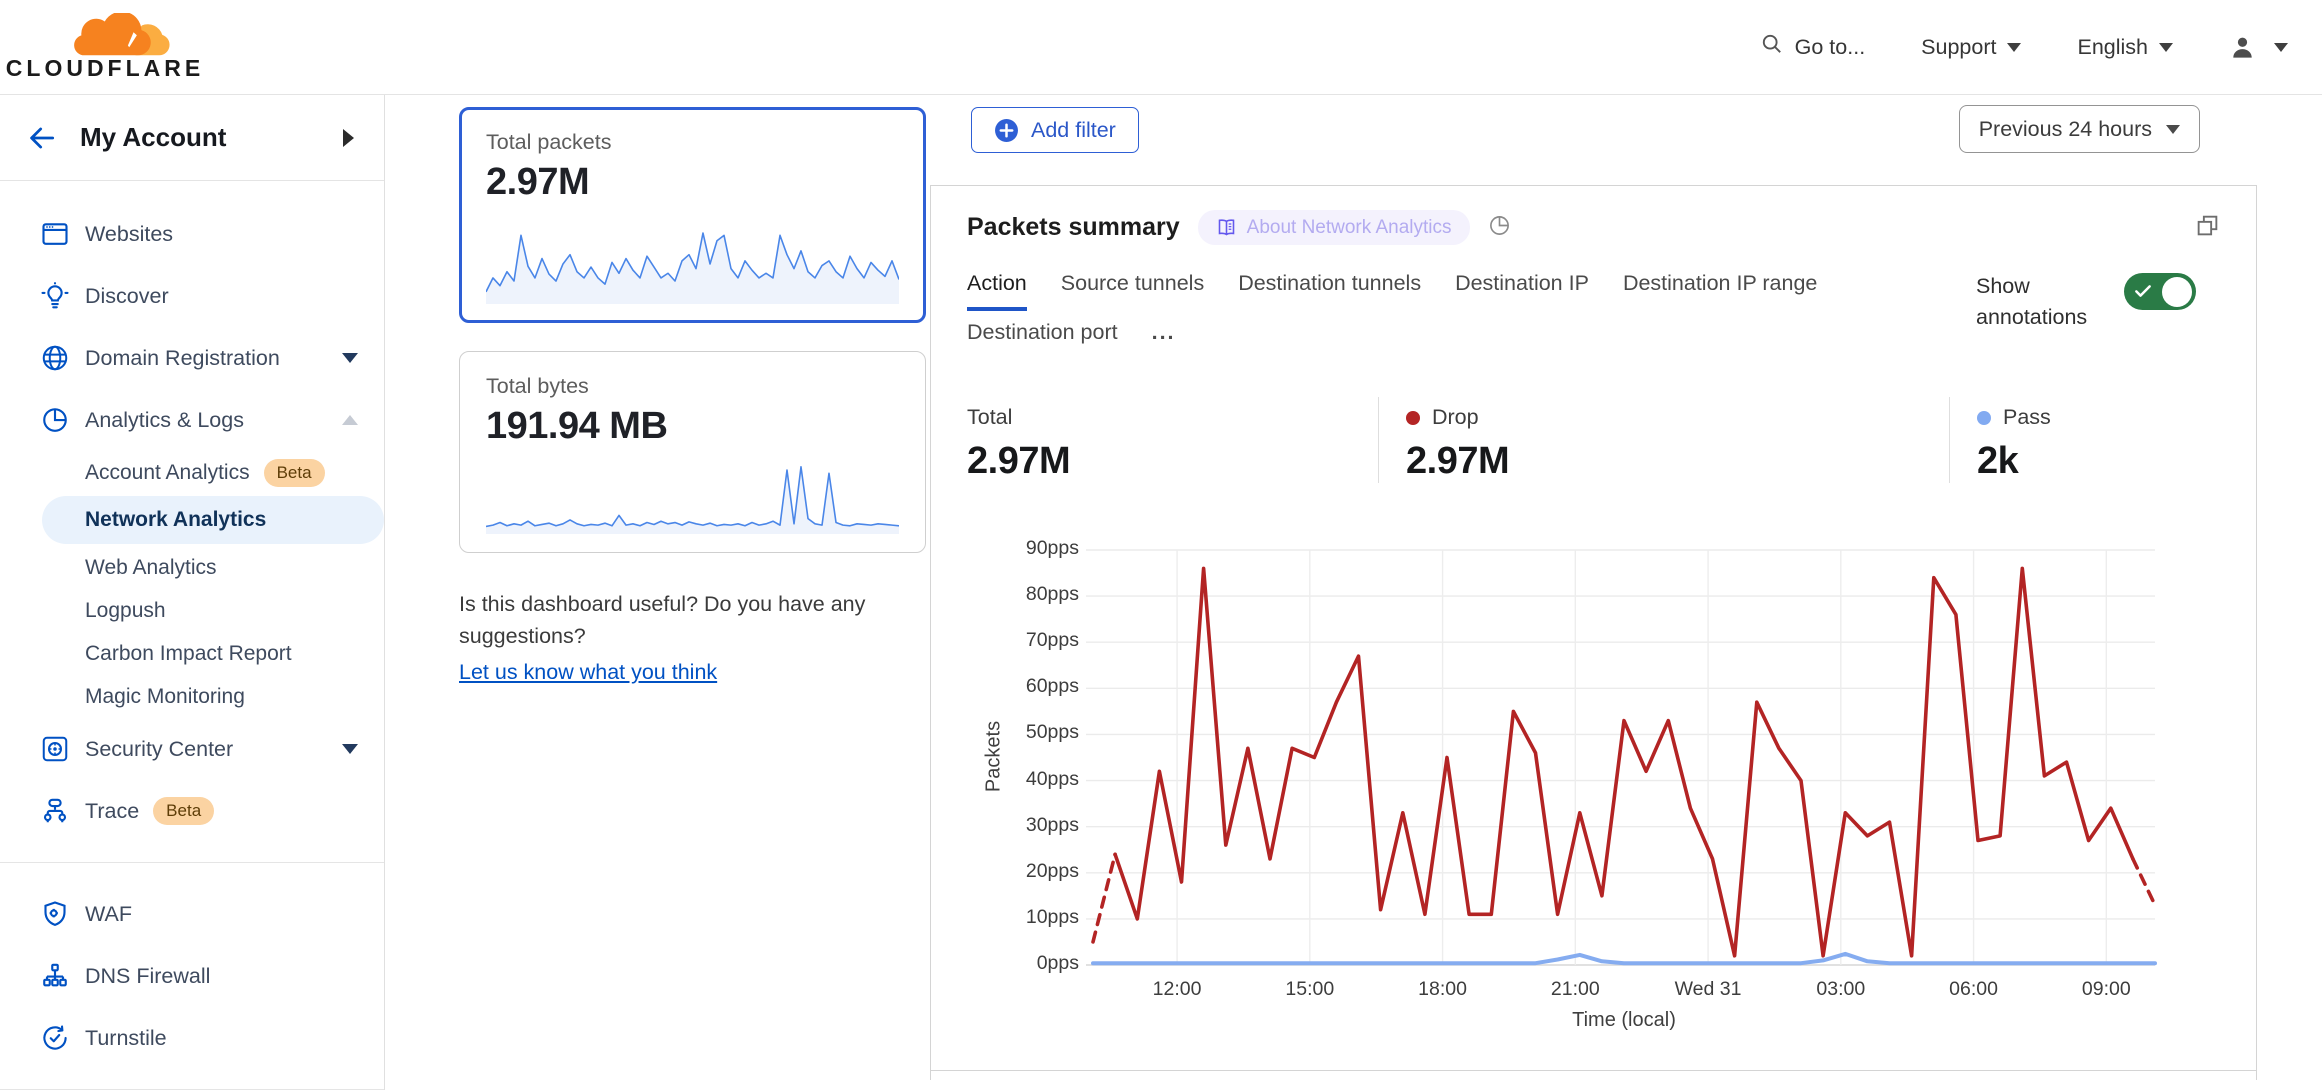 This screenshot has height=1090, width=2322. I want to click on sidebar-item-label: Turnstile, so click(126, 1037).